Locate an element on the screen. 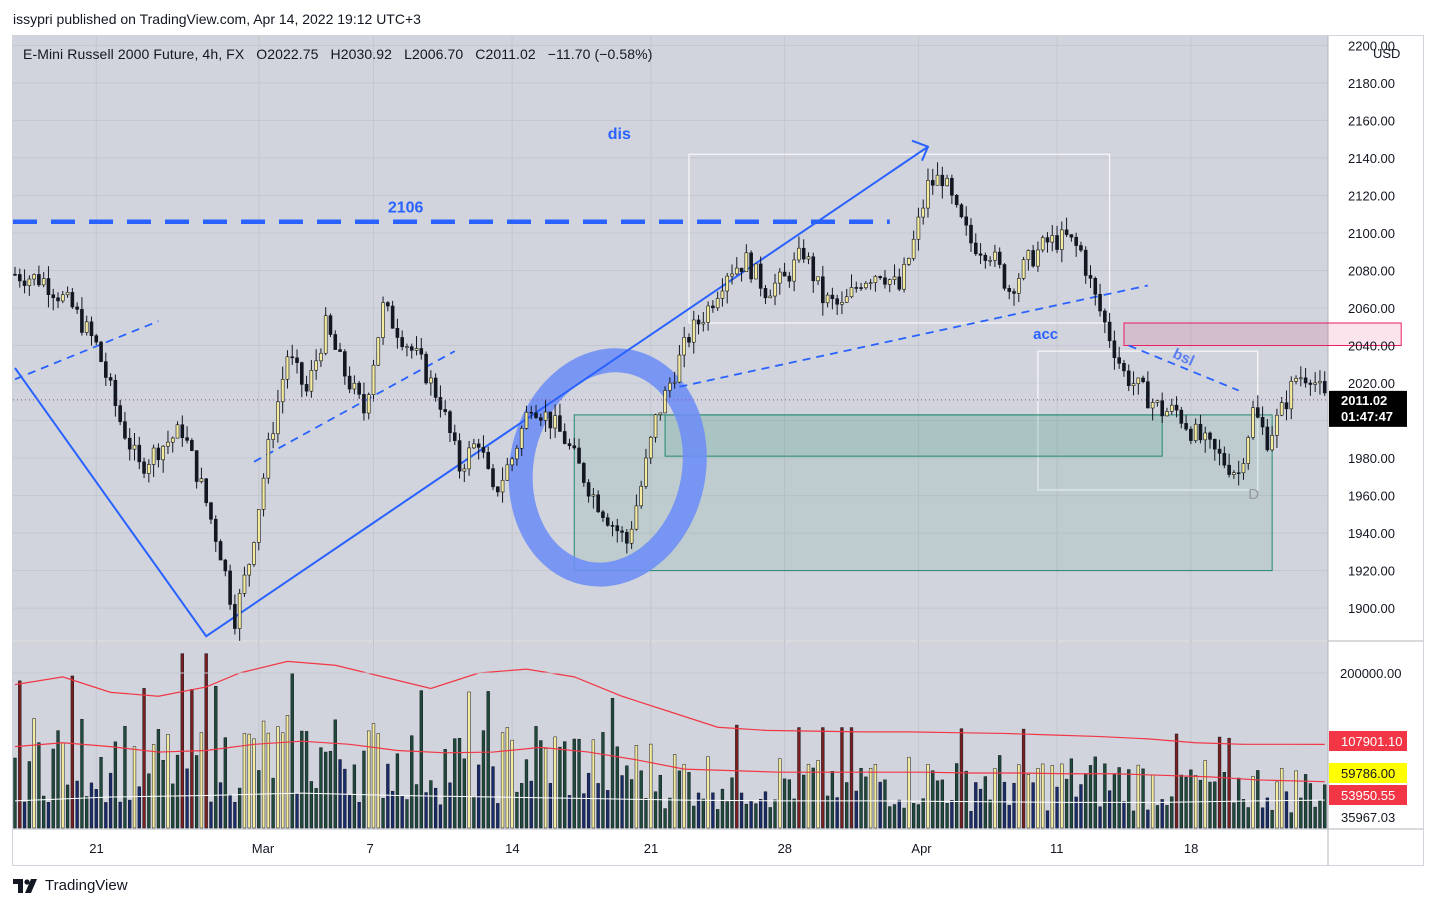  inner-demand-box is located at coordinates (913, 435).